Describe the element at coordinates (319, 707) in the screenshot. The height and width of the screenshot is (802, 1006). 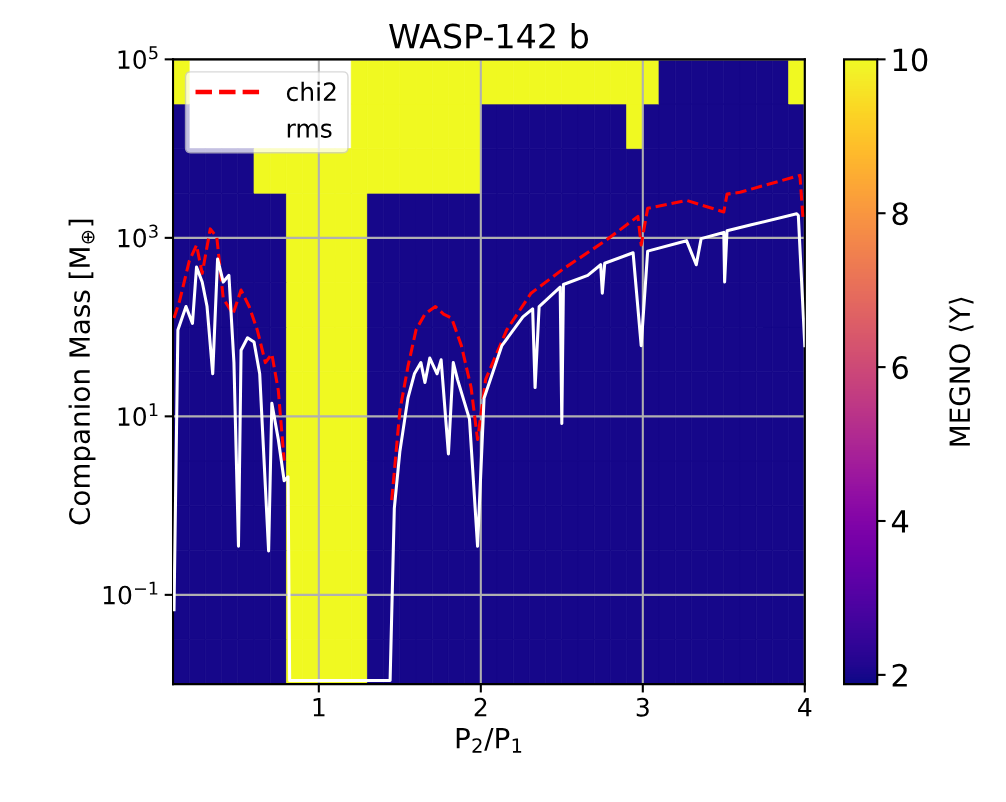
I see `x-tick-label: 1` at that location.